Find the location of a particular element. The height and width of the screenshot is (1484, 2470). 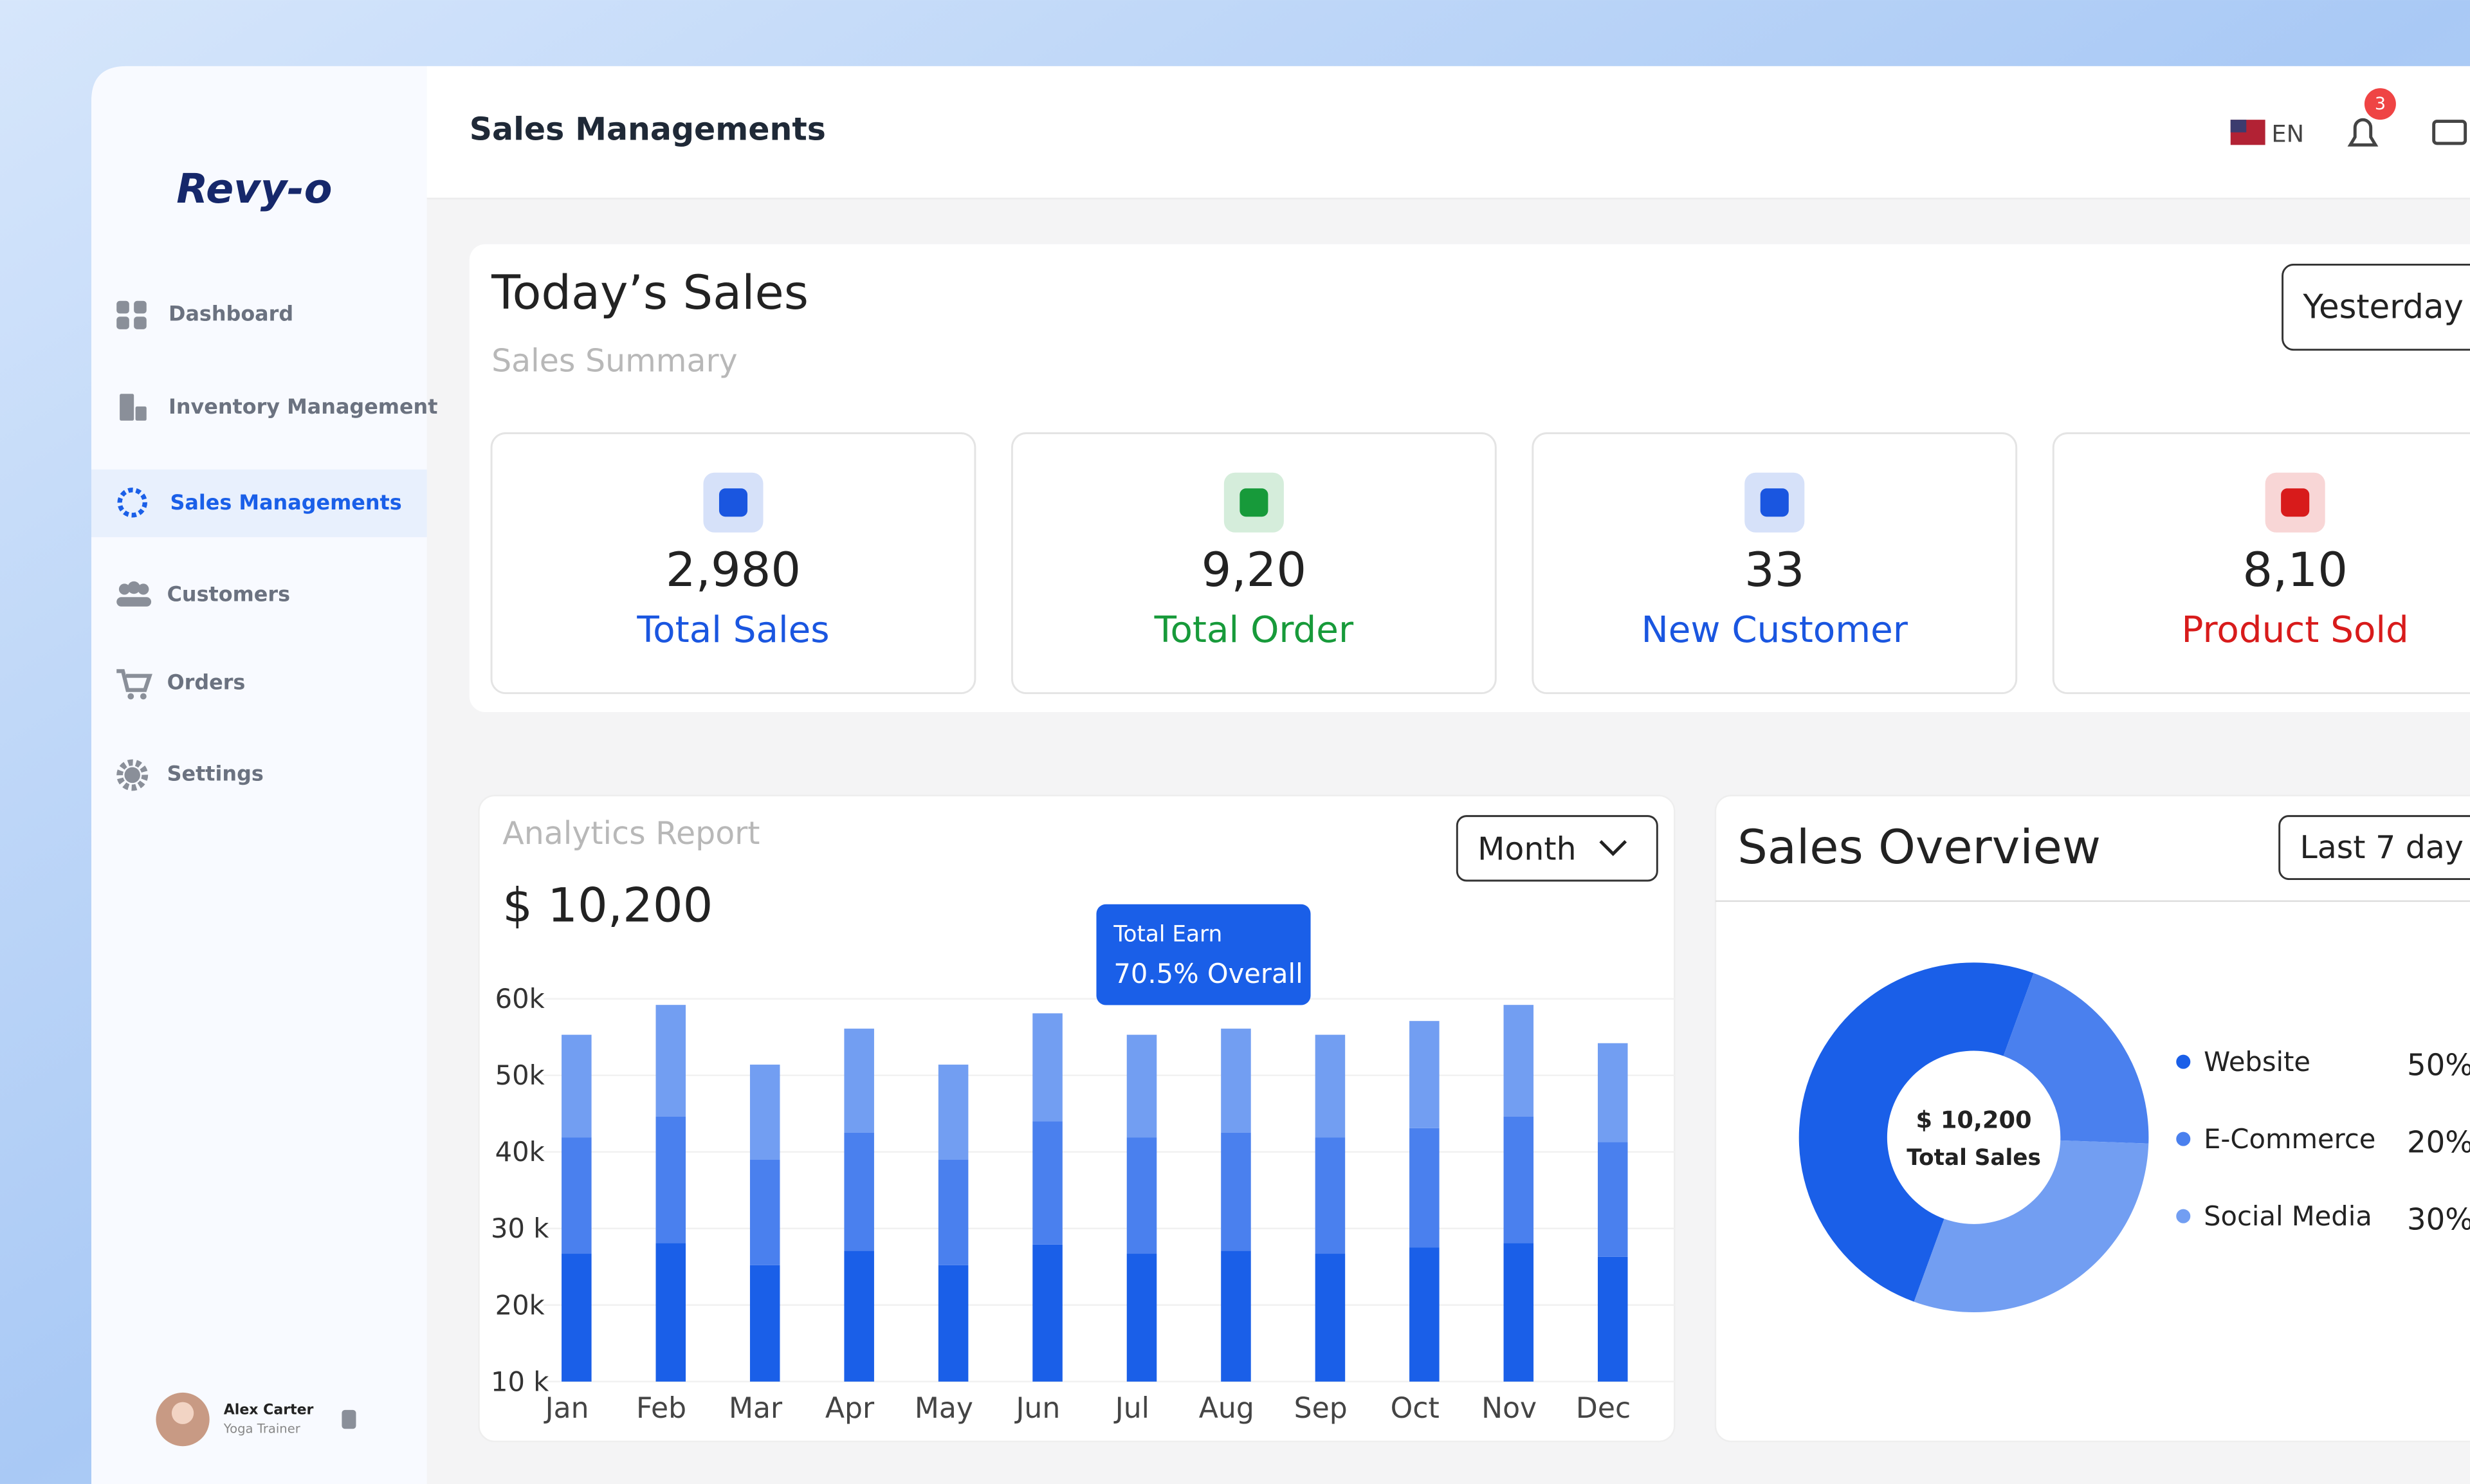

nav-active-bg is located at coordinates (259, 504).